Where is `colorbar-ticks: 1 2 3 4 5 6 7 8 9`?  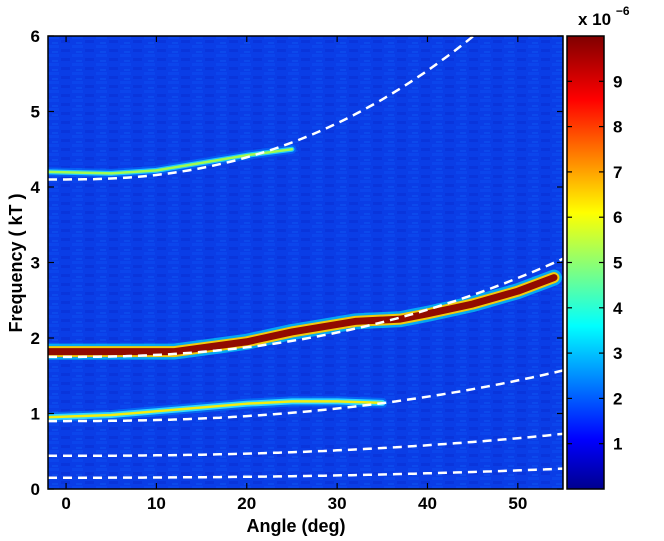
colorbar-ticks: 1 2 3 4 5 6 7 8 9 is located at coordinates (595, 263).